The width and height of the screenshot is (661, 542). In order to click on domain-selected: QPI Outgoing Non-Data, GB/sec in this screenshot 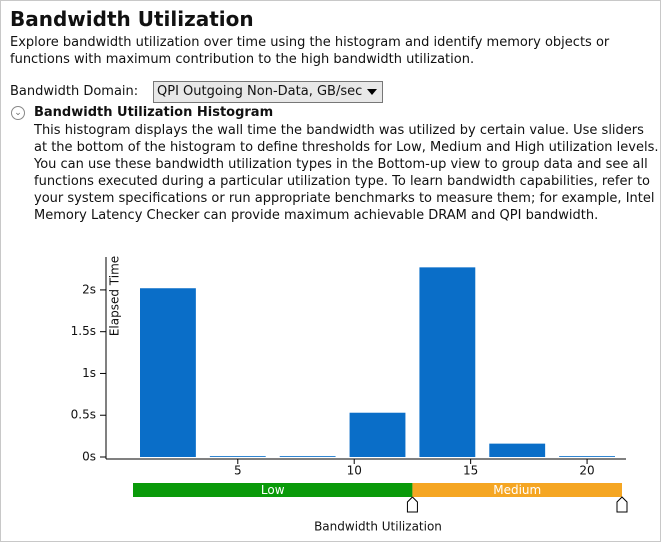, I will do `click(260, 91)`.